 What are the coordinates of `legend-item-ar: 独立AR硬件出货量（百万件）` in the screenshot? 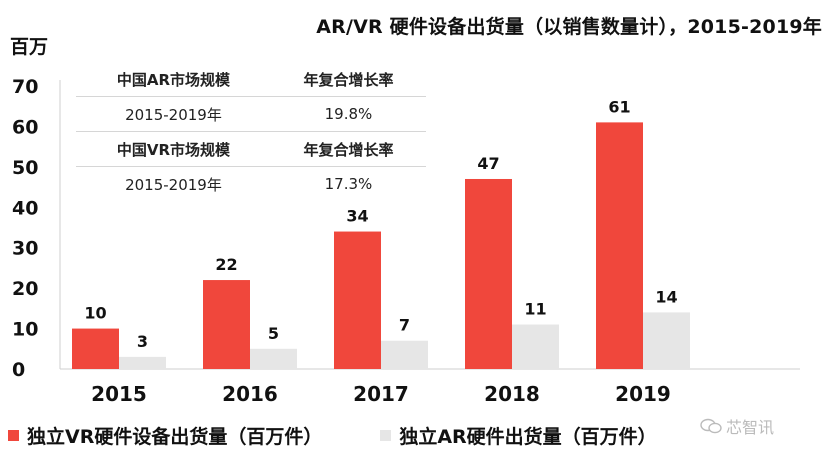 It's located at (518, 435).